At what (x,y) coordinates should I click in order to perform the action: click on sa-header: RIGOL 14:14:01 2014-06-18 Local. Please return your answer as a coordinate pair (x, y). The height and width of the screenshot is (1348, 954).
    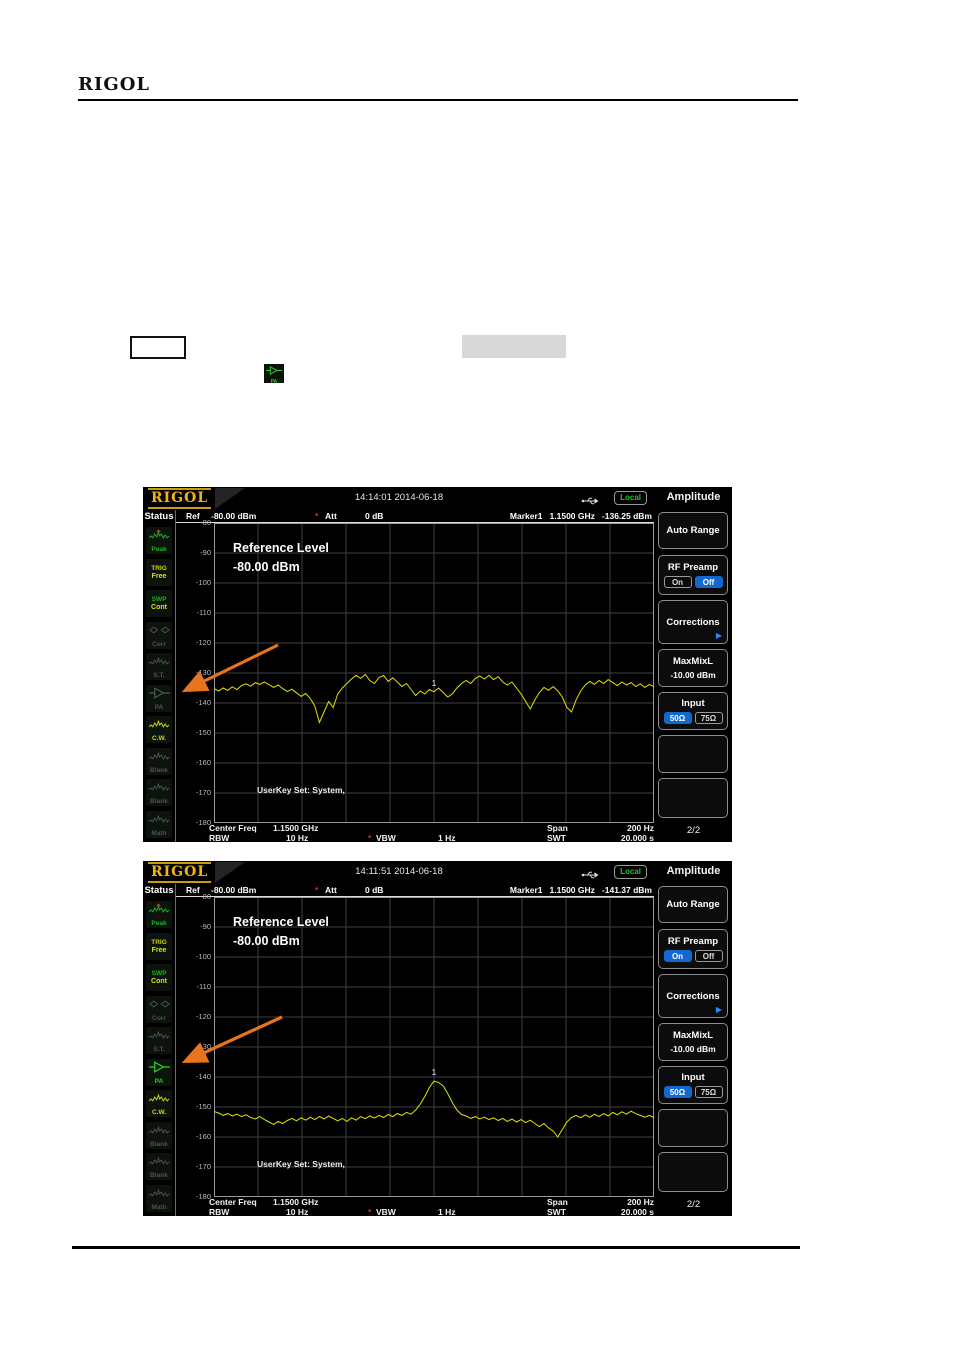
    Looking at the image, I should click on (399, 498).